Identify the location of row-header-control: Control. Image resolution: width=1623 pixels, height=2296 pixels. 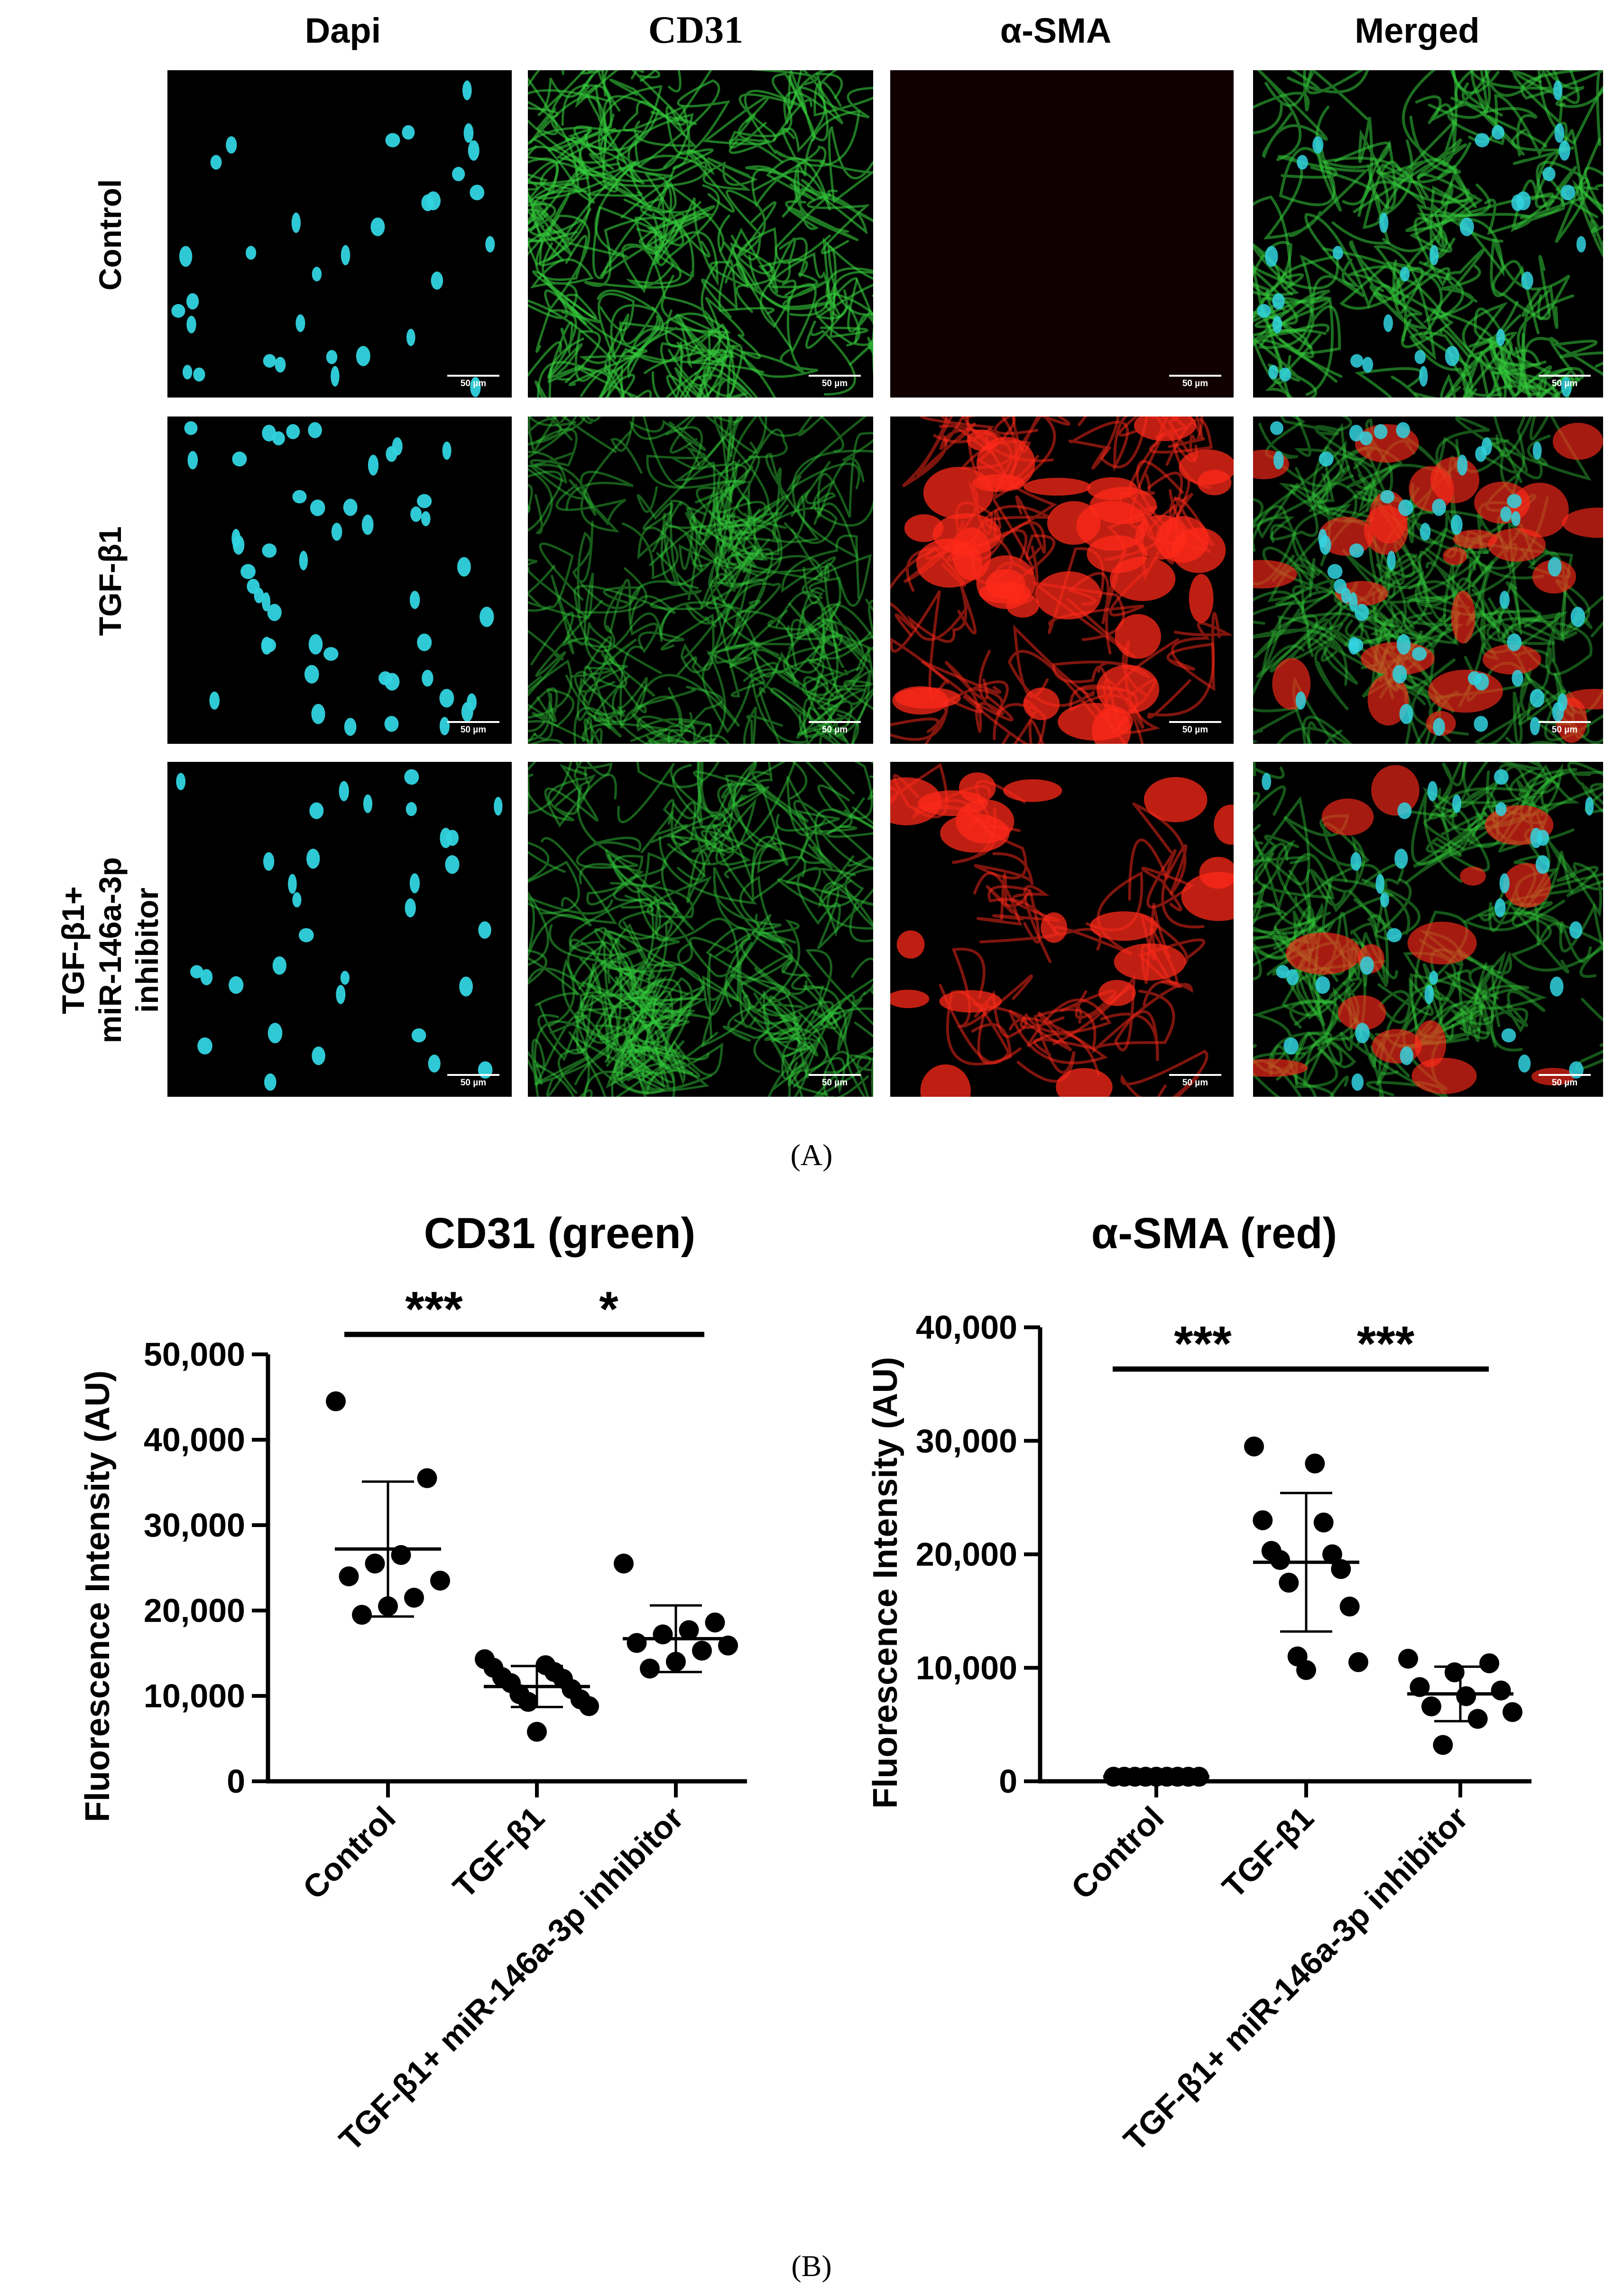
(110, 235).